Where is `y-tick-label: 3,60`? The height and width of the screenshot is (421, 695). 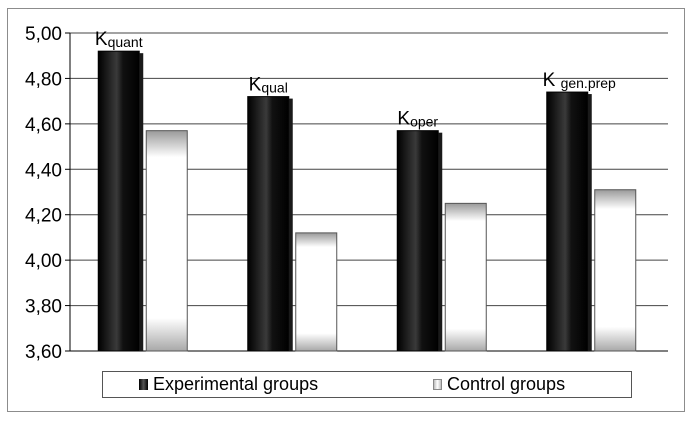 y-tick-label: 3,60 is located at coordinates (43, 352).